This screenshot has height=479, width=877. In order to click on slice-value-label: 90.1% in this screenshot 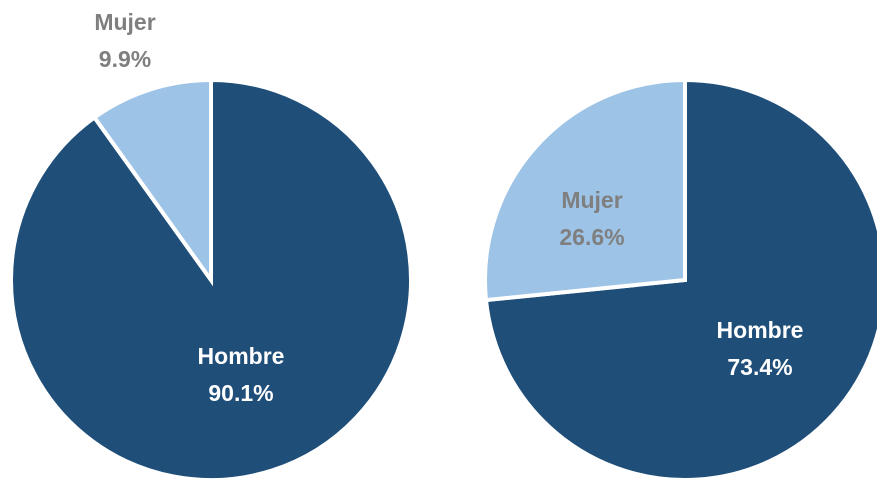, I will do `click(240, 393)`.